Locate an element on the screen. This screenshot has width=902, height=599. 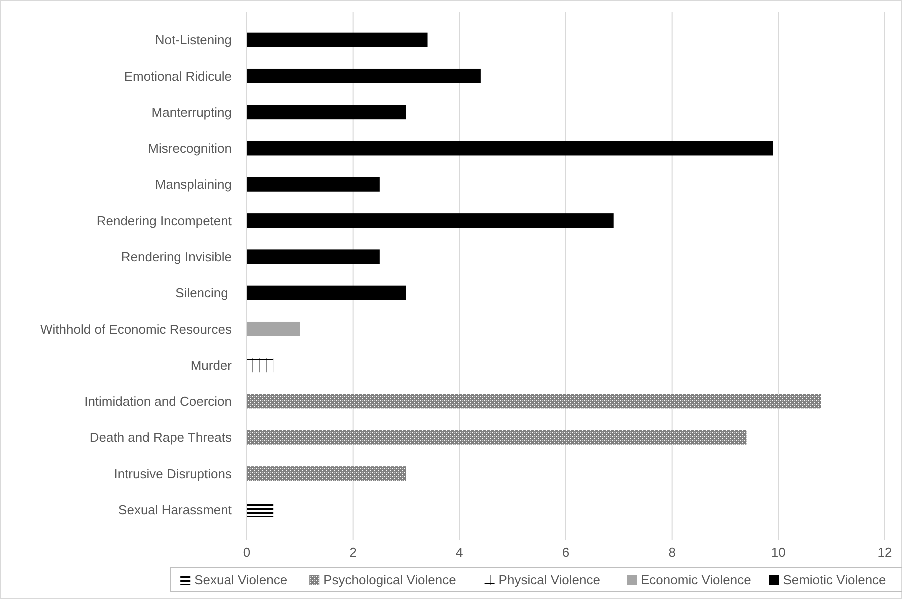
y-tick-label: Intimidation and Coercion is located at coordinates (158, 402).